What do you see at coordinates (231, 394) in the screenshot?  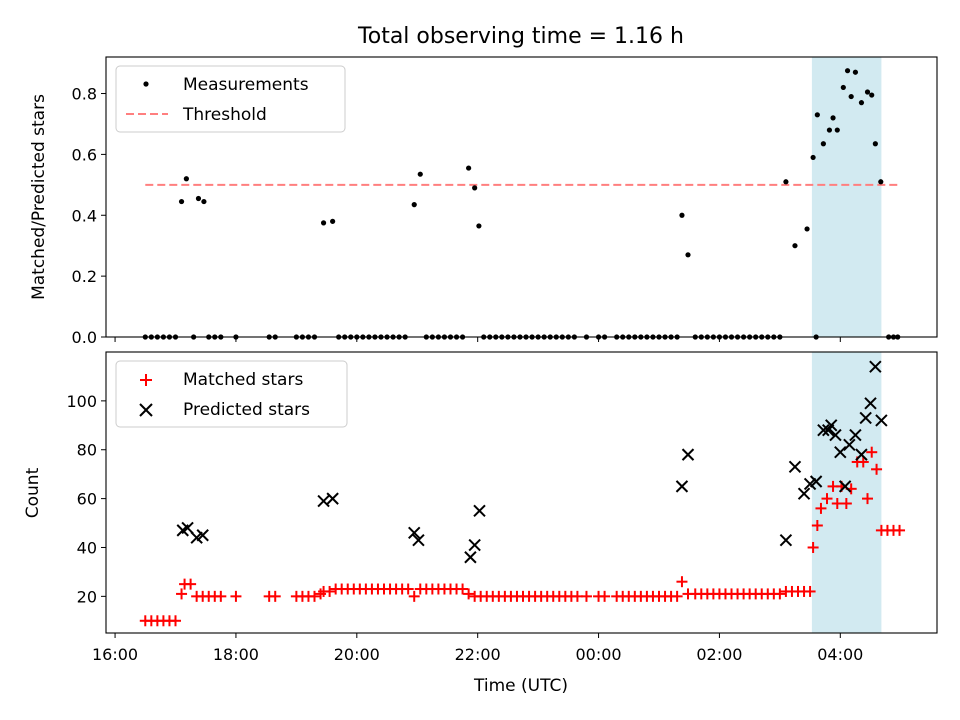 I see `bottom-legend: Matched stars Predicted stars` at bounding box center [231, 394].